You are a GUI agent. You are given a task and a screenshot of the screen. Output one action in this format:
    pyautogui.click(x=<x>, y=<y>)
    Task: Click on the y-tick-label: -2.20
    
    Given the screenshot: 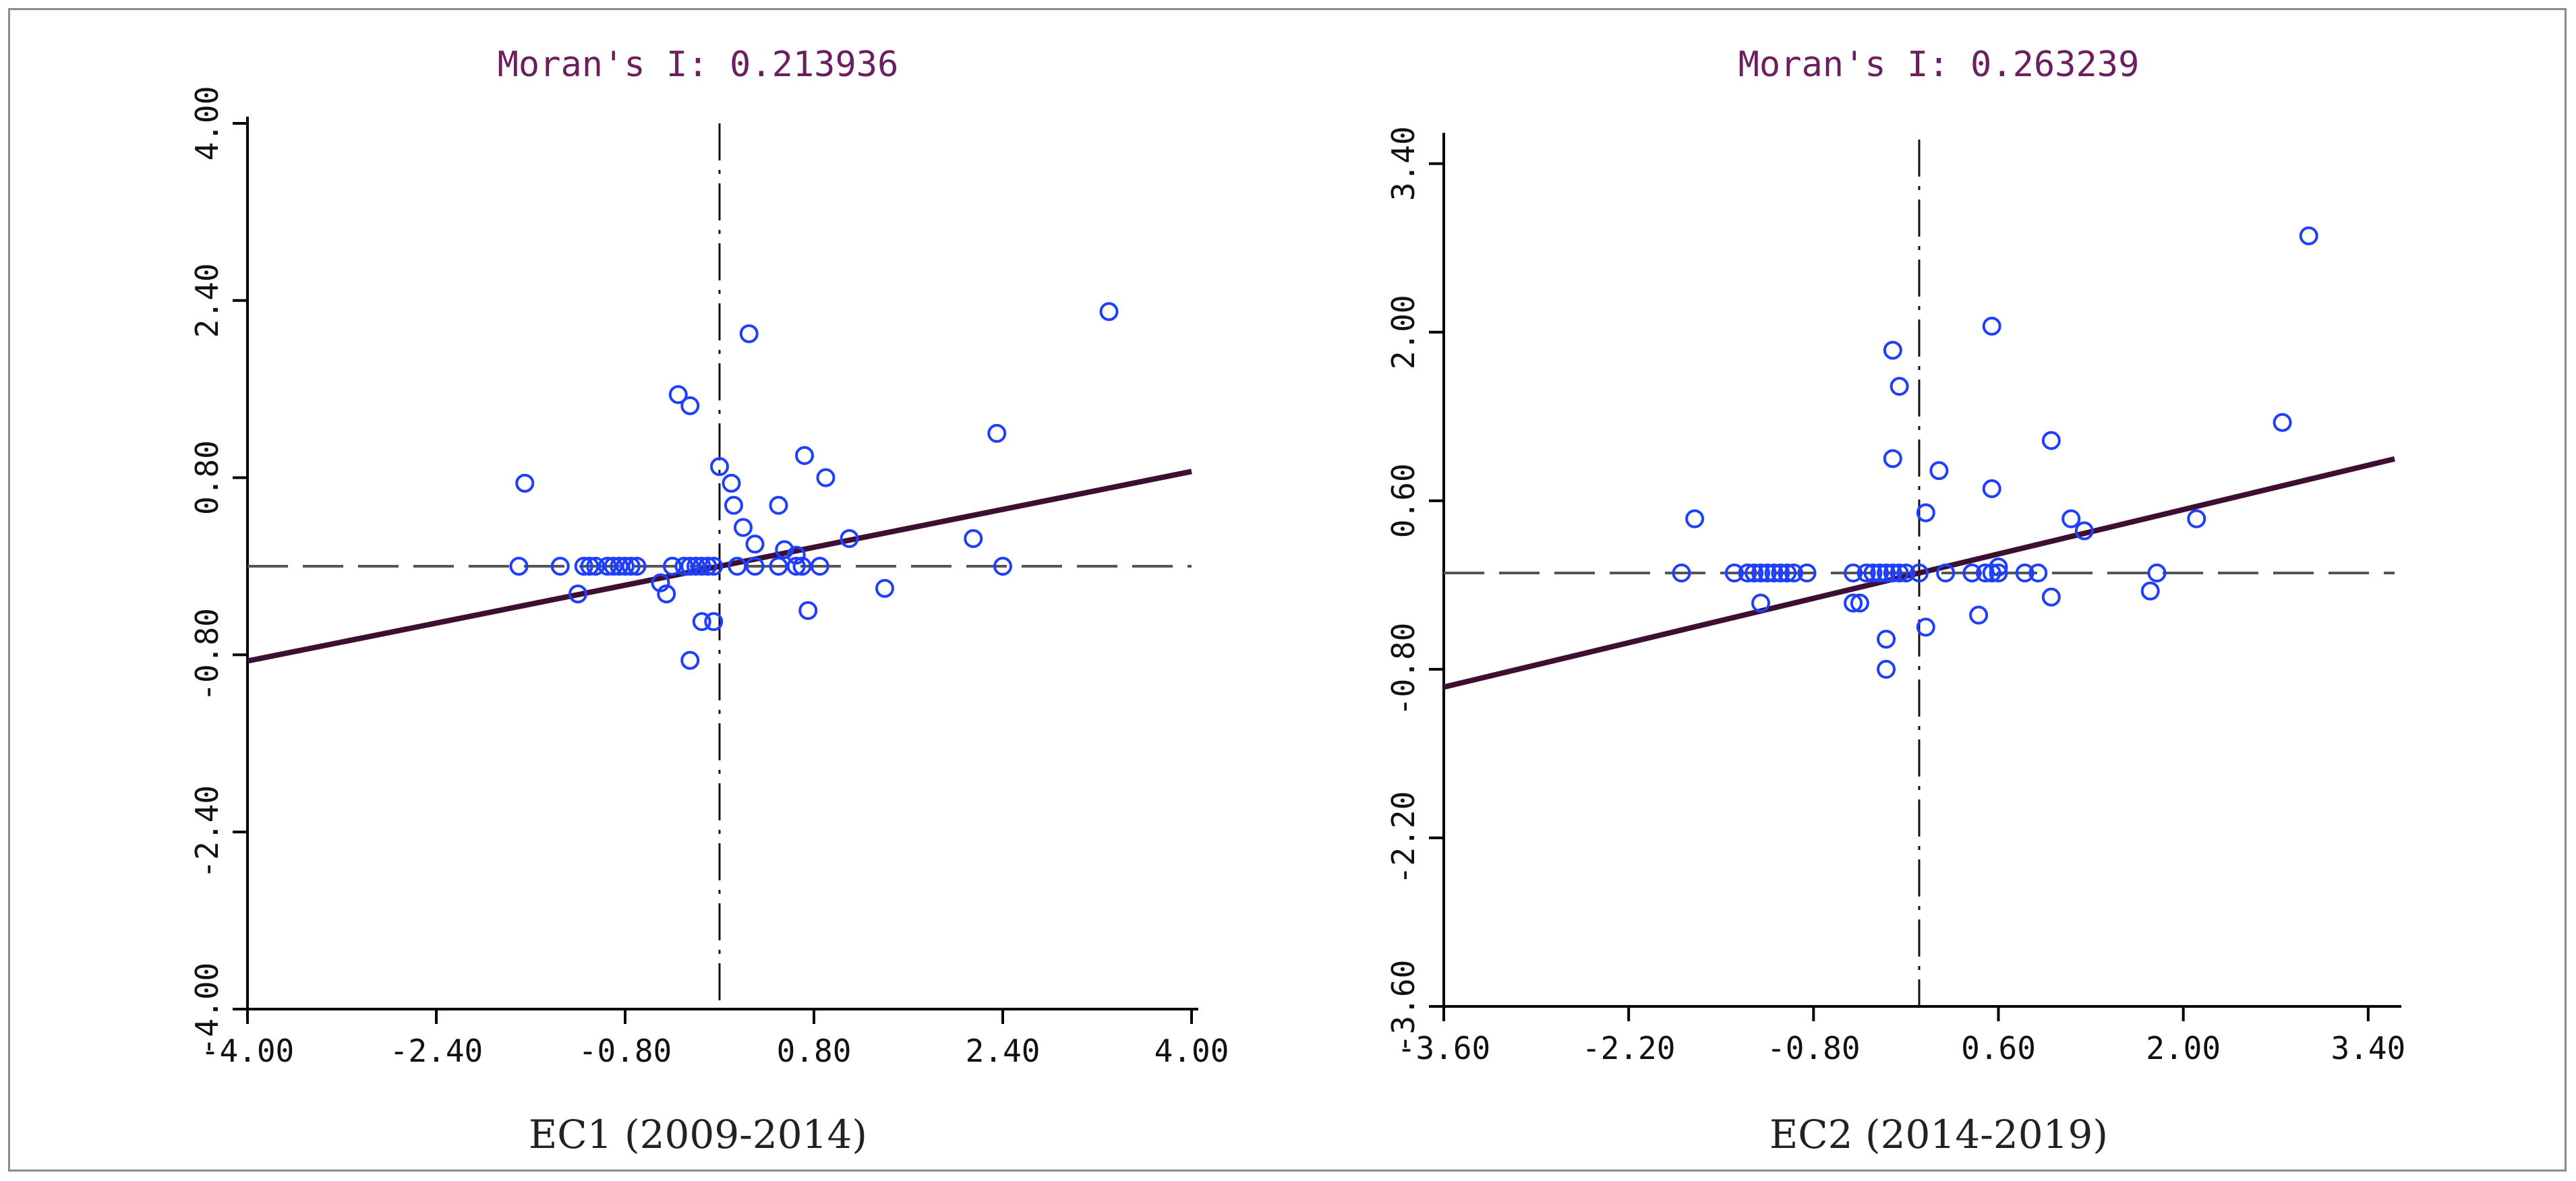 What is the action you would take?
    pyautogui.click(x=1403, y=838)
    